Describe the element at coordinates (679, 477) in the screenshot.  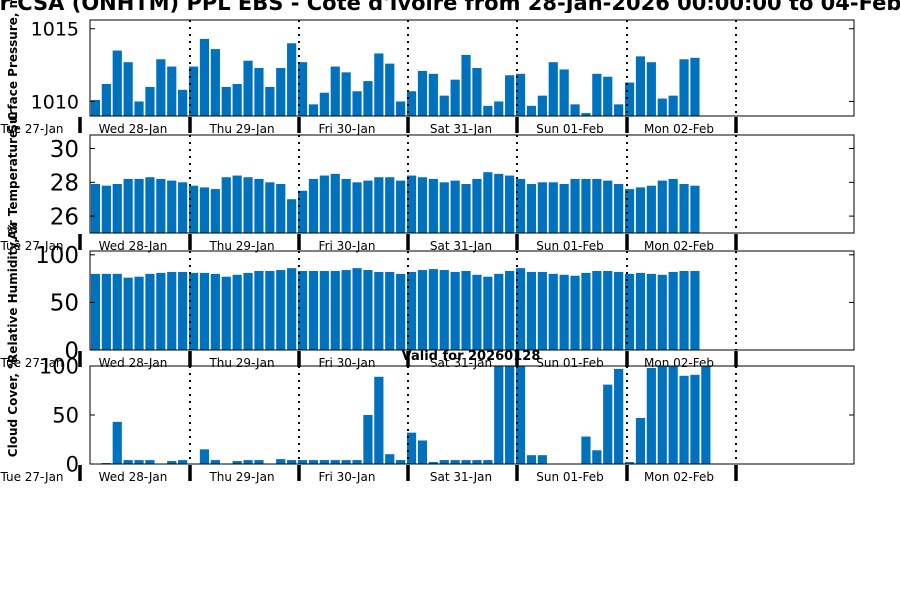
I see `day-label-4-6: Mon 02-Feb` at that location.